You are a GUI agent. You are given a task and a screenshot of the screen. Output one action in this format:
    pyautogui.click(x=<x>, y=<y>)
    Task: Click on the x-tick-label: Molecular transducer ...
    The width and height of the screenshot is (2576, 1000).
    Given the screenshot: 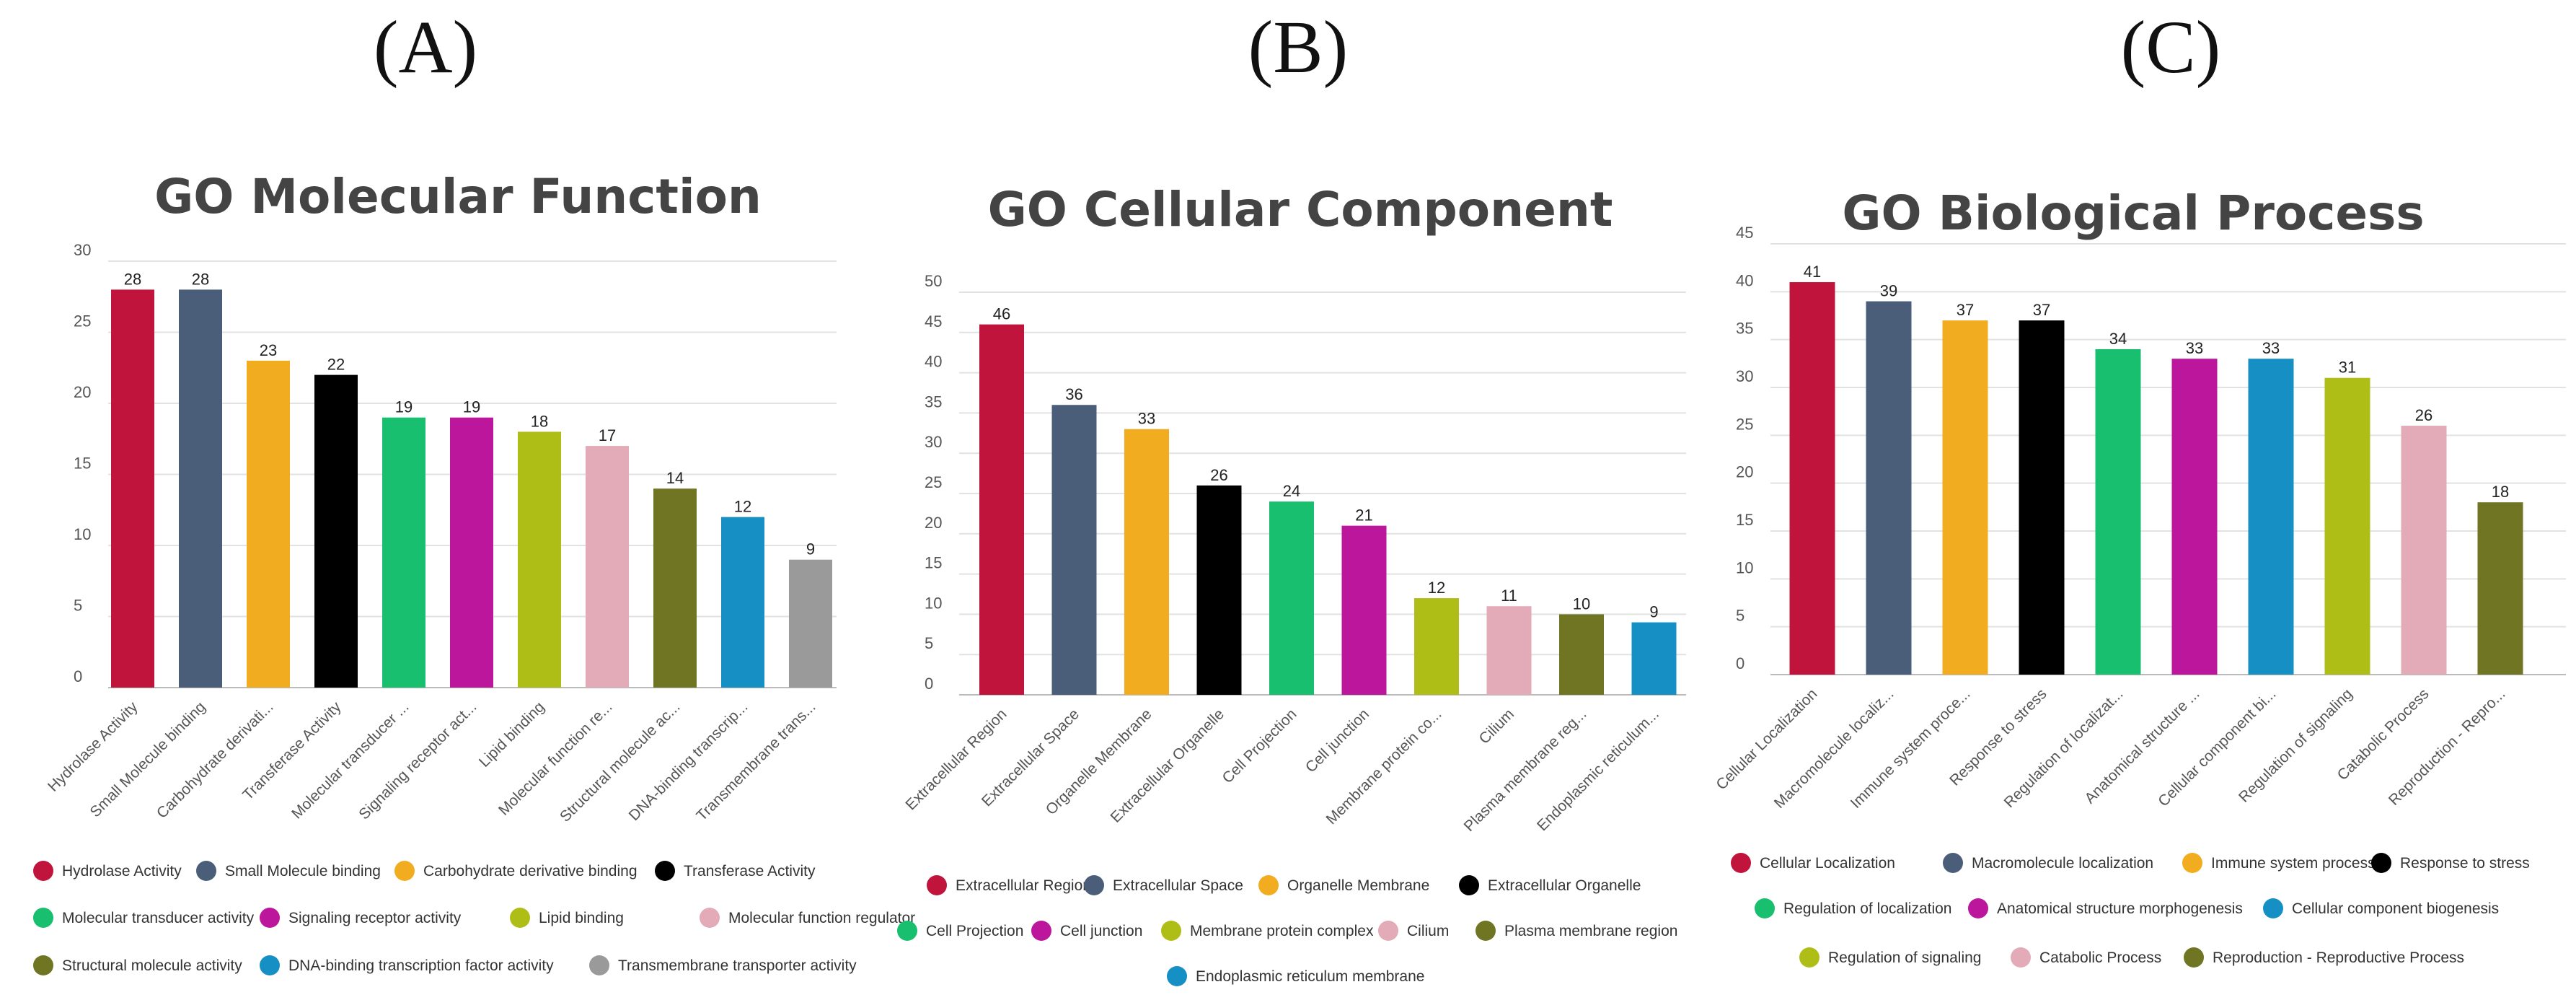 What is the action you would take?
    pyautogui.click(x=350, y=760)
    